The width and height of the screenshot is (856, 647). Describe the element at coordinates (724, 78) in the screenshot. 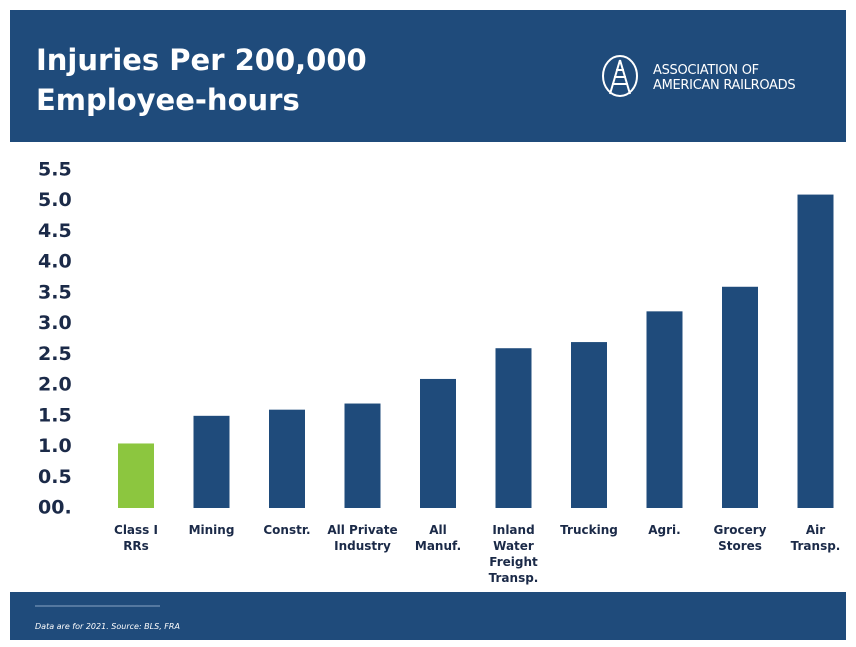

I see `logo-text: ASSOCIATION OF AMERICAN RAILROADS` at that location.